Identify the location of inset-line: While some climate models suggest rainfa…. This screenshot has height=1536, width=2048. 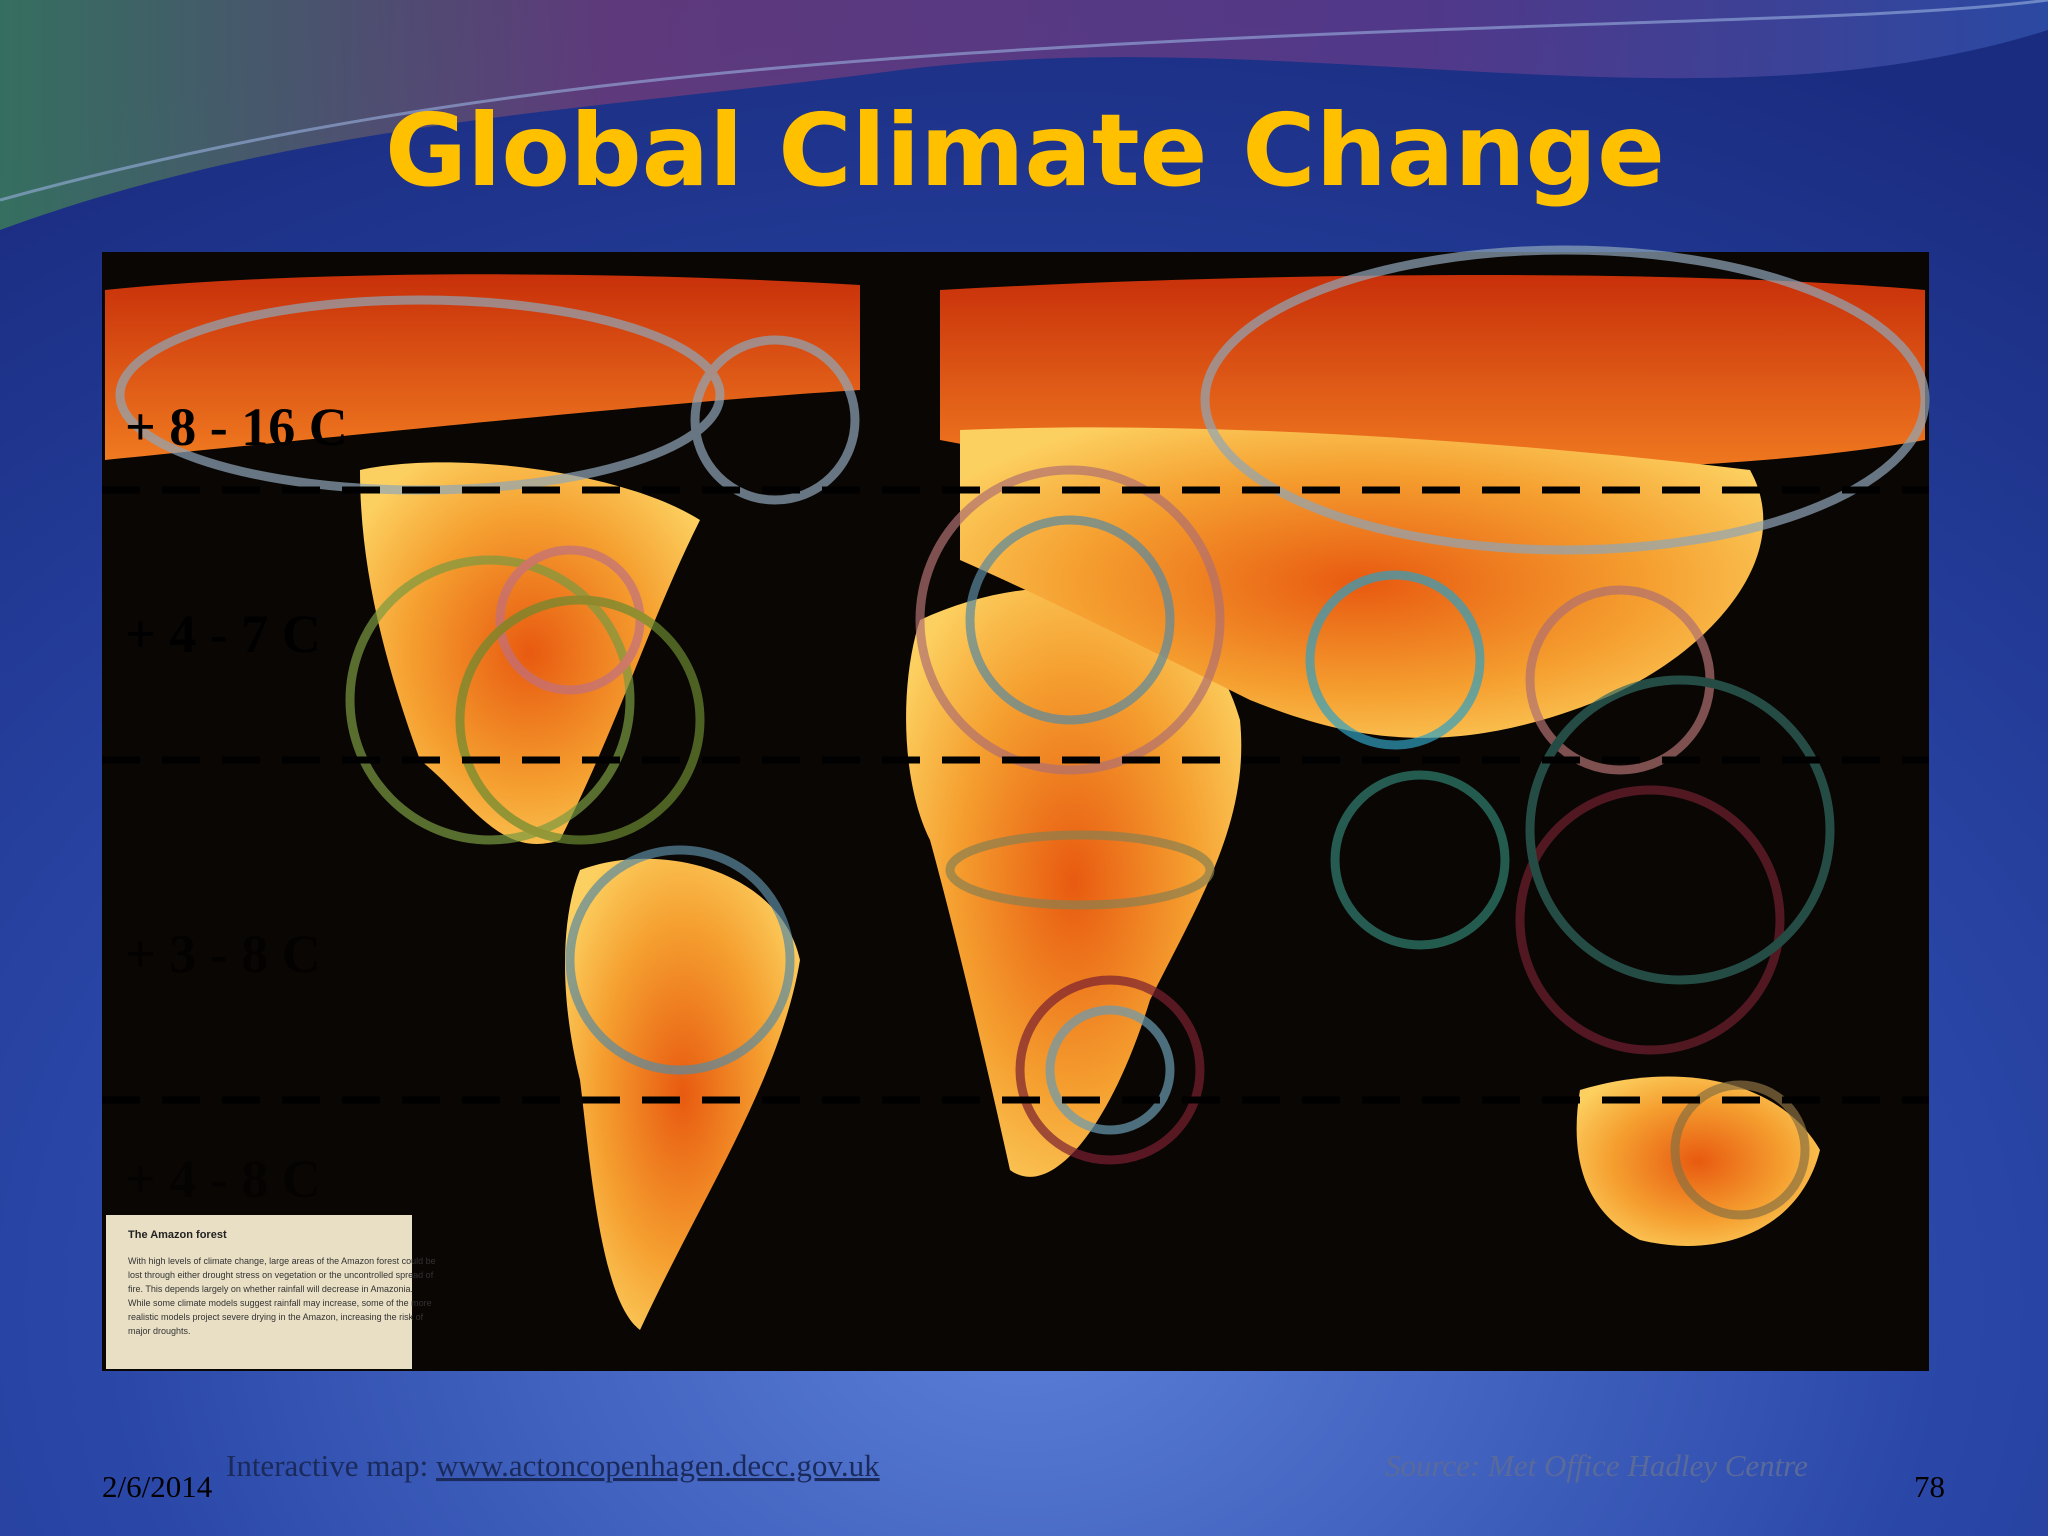
(280, 1303).